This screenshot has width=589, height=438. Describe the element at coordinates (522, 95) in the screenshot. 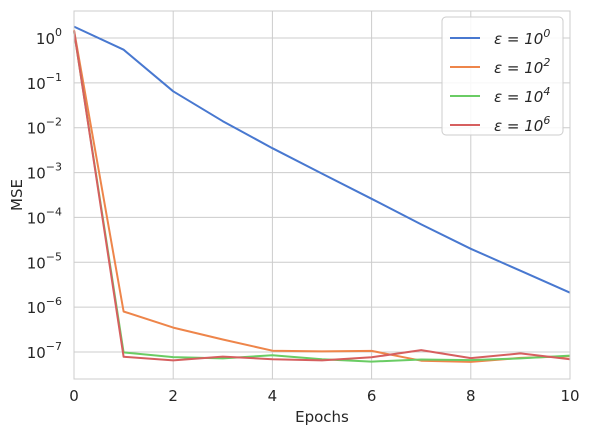

I see `legend-label-2: ε = 104` at that location.